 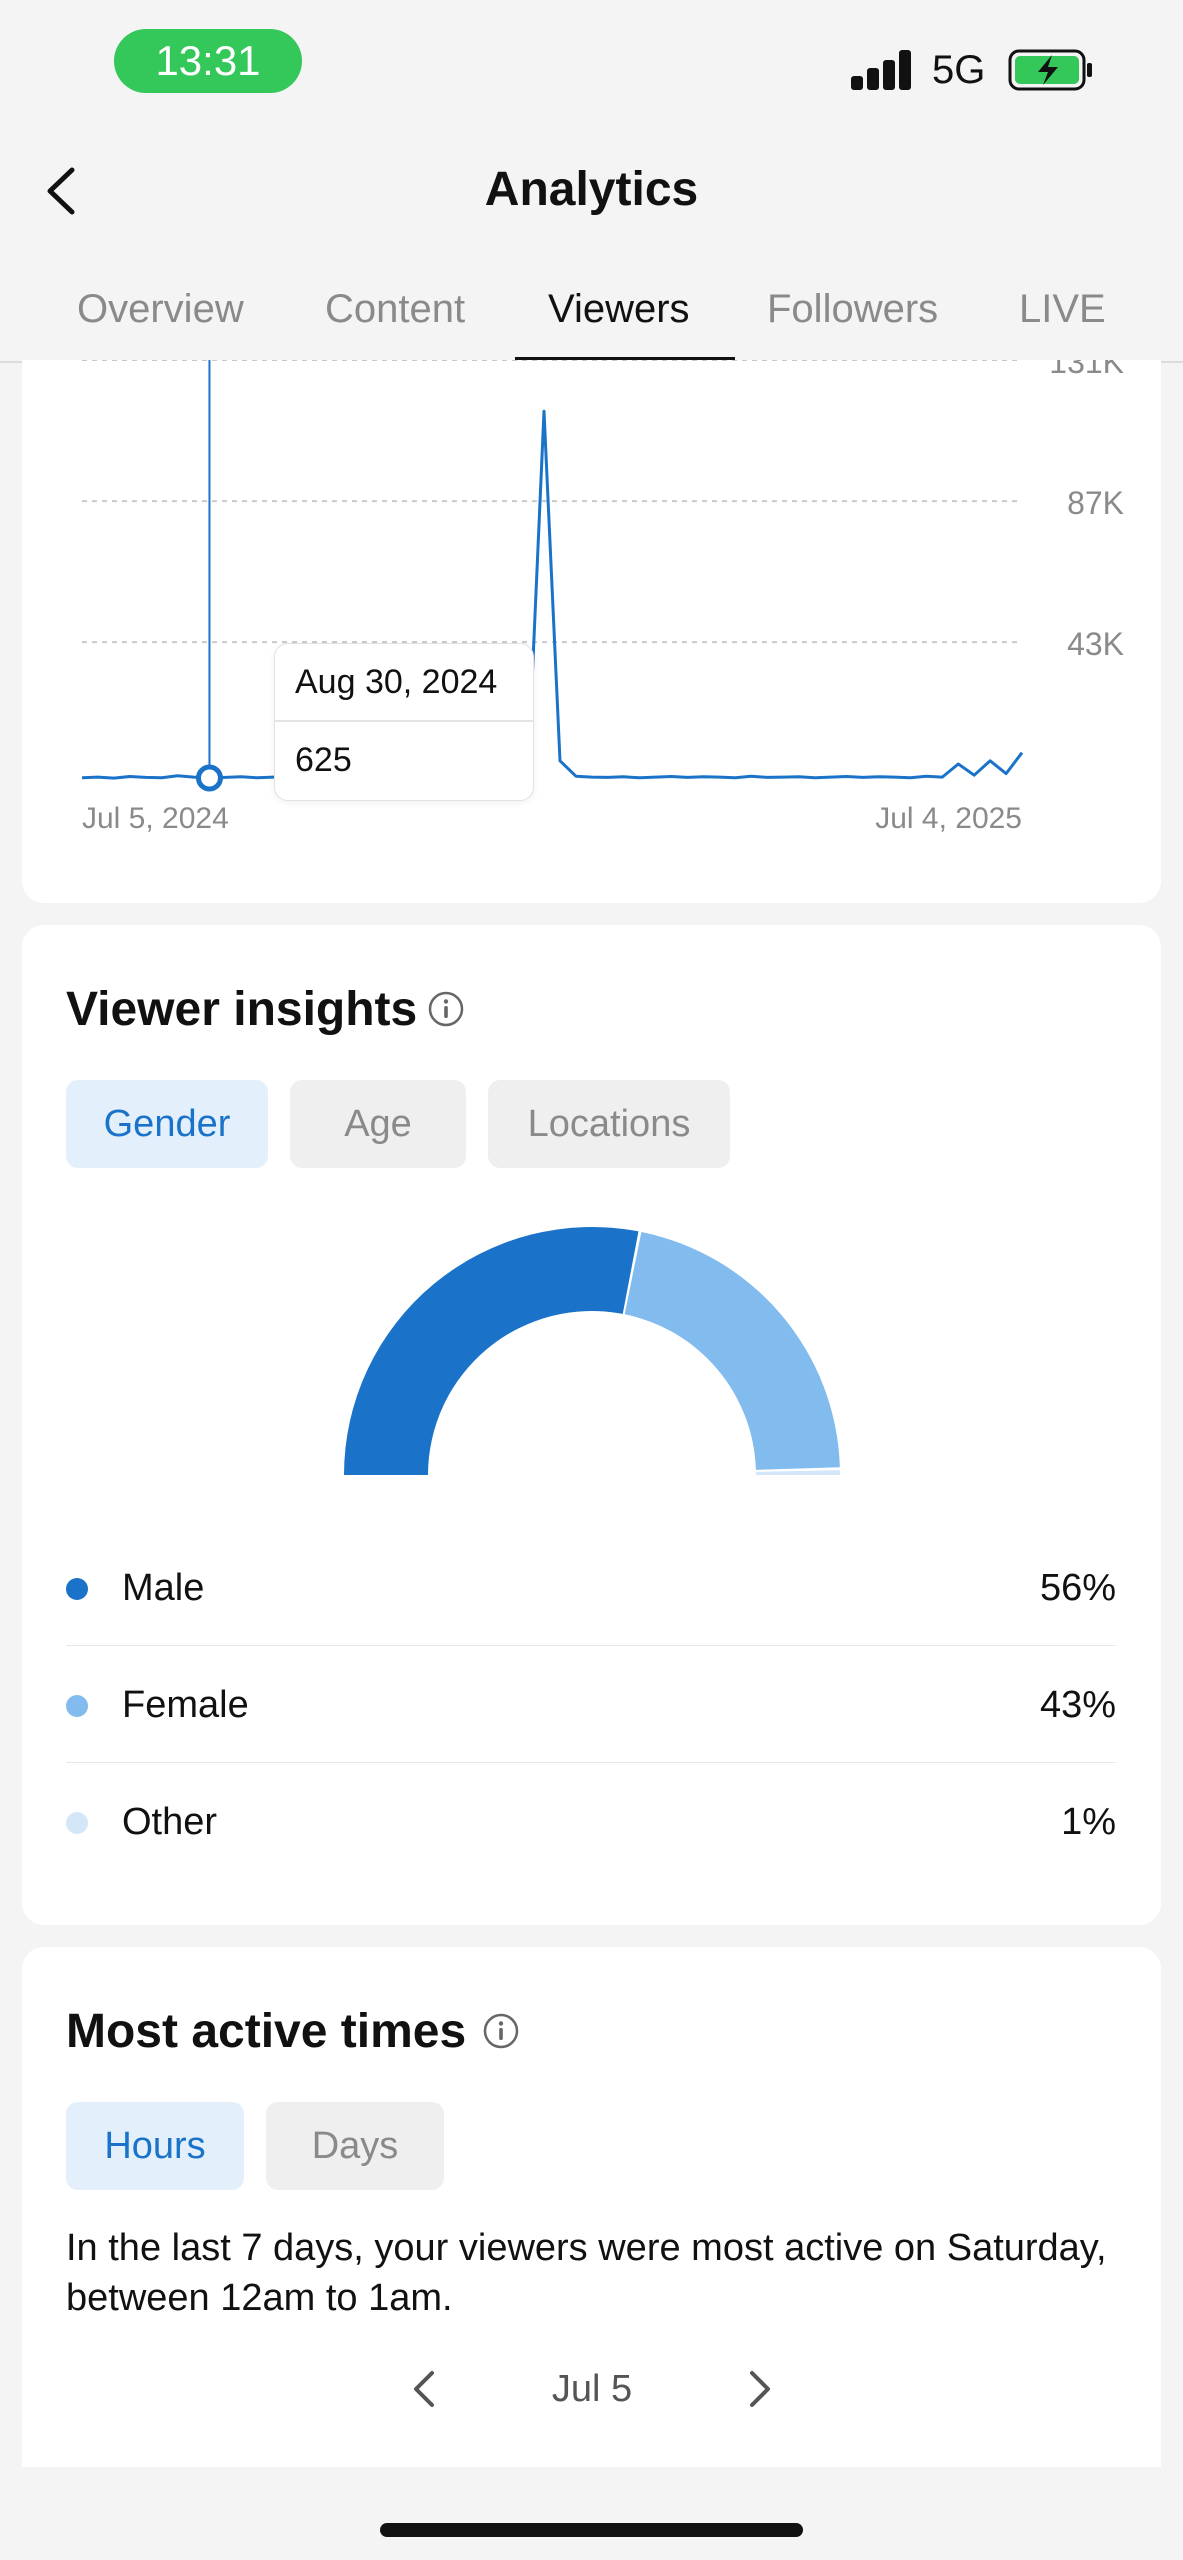 I want to click on filter-age: Age, so click(x=378, y=1124).